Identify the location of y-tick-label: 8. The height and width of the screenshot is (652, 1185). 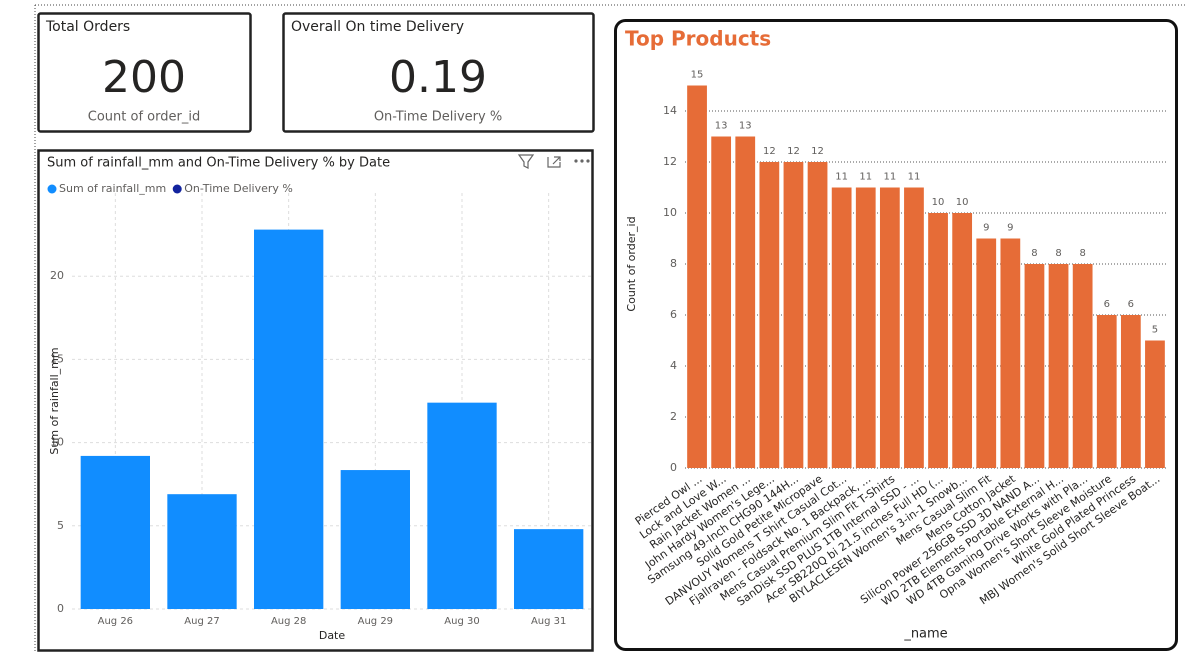
(673, 263).